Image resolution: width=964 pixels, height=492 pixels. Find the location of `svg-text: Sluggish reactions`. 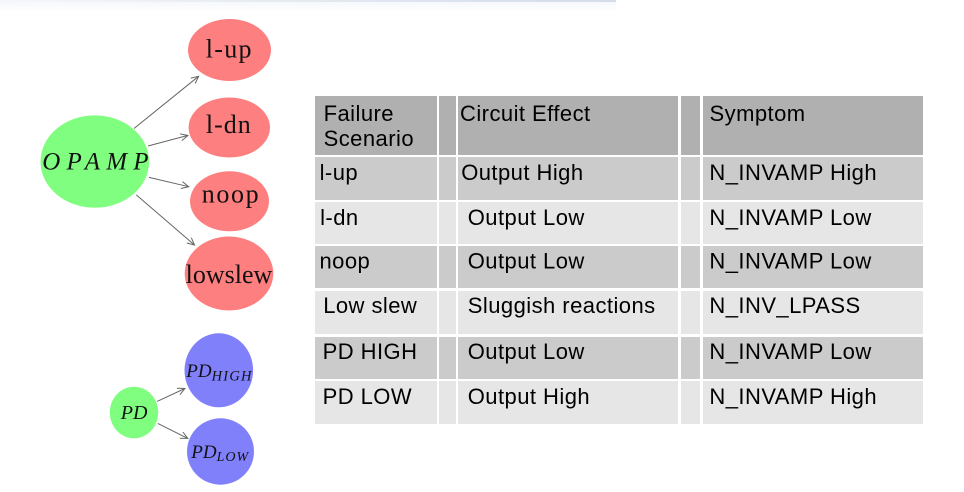

svg-text: Sluggish reactions is located at coordinates (562, 305).